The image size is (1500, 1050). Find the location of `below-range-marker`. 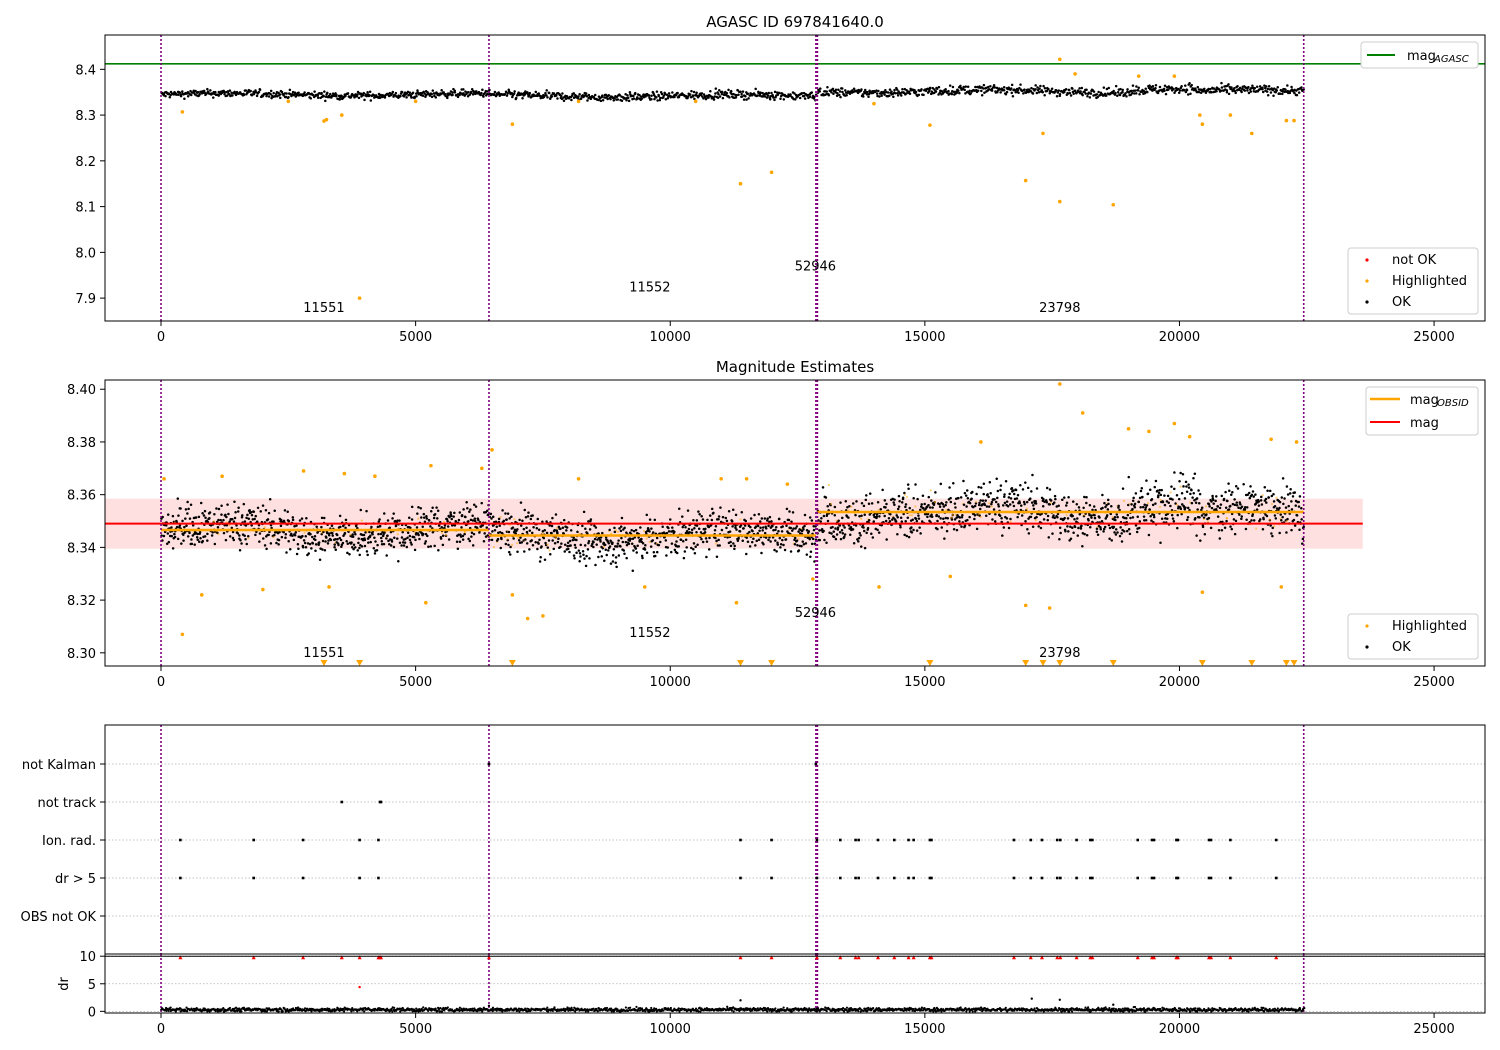

below-range-marker is located at coordinates (324, 663).